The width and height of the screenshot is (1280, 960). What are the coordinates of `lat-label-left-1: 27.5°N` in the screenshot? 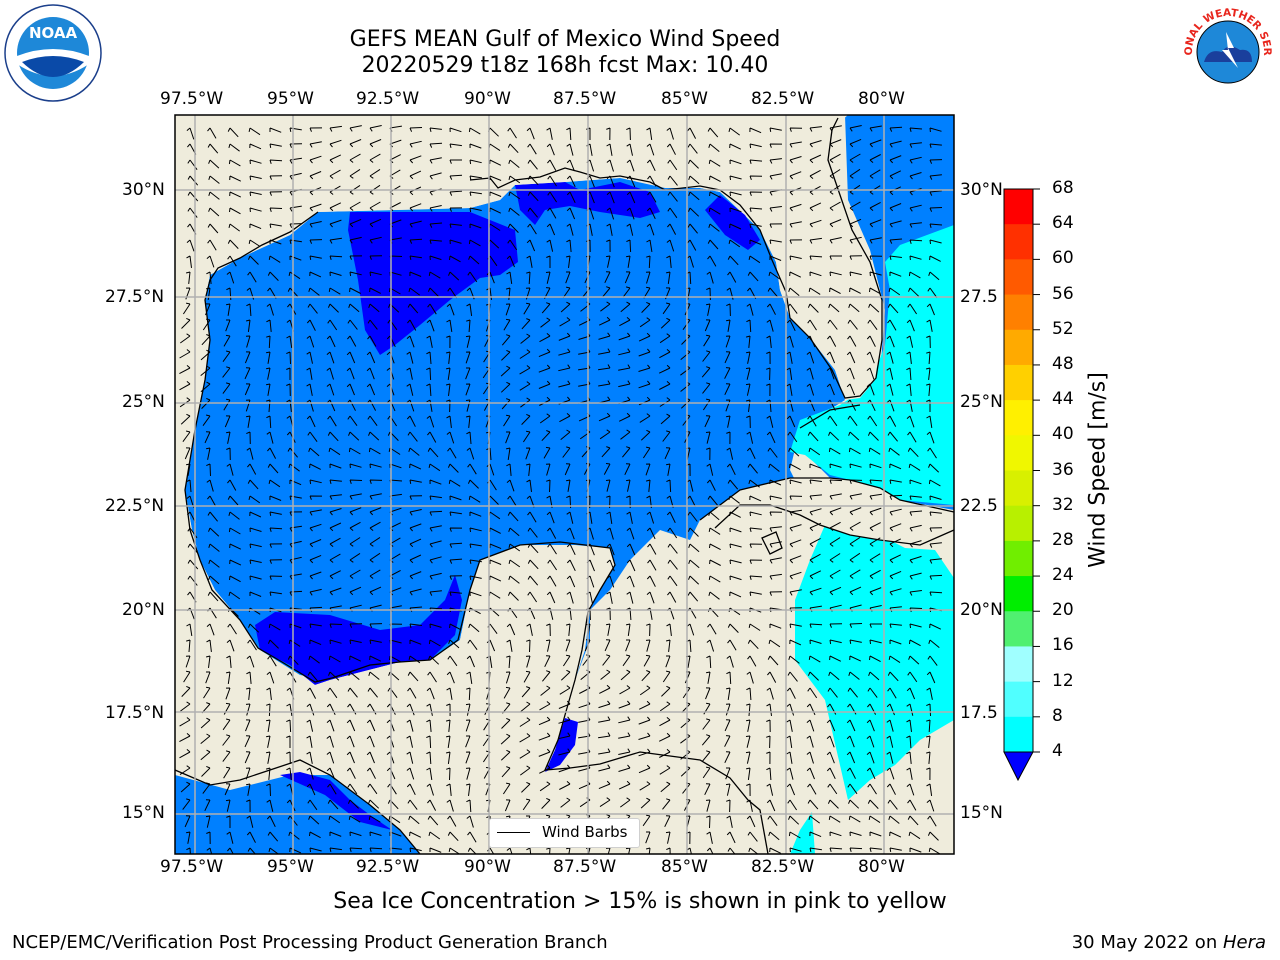 It's located at (135, 297).